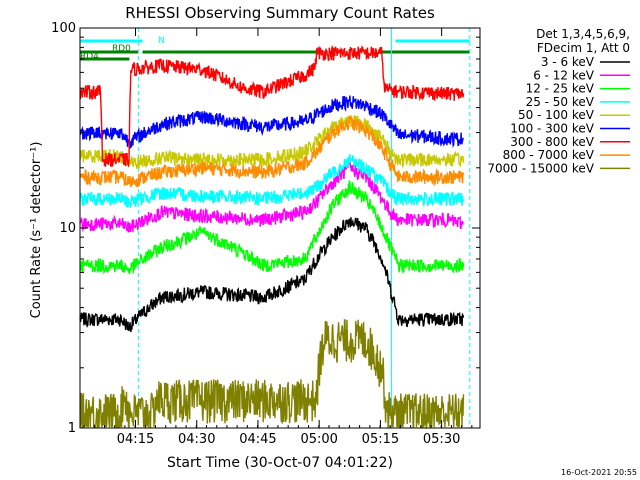 The height and width of the screenshot is (480, 640). I want to click on legend-header-2: FDecim 1, Att 0, so click(583, 48).